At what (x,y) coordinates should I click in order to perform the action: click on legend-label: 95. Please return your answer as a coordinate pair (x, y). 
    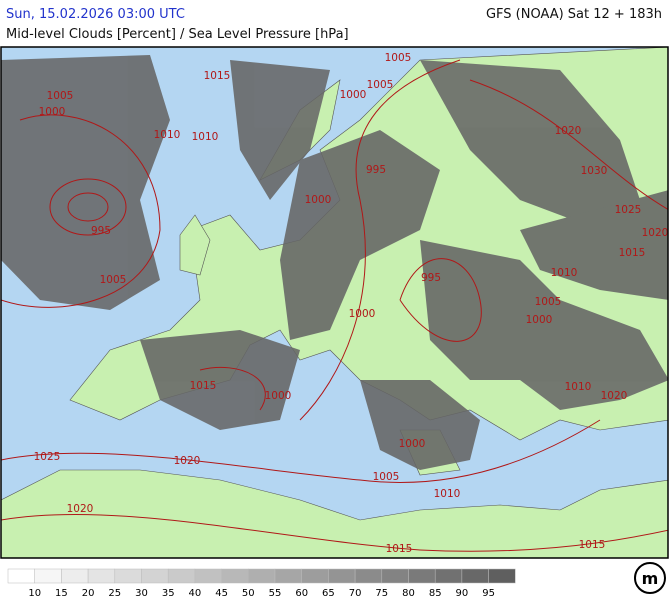
    Looking at the image, I should click on (488, 593).